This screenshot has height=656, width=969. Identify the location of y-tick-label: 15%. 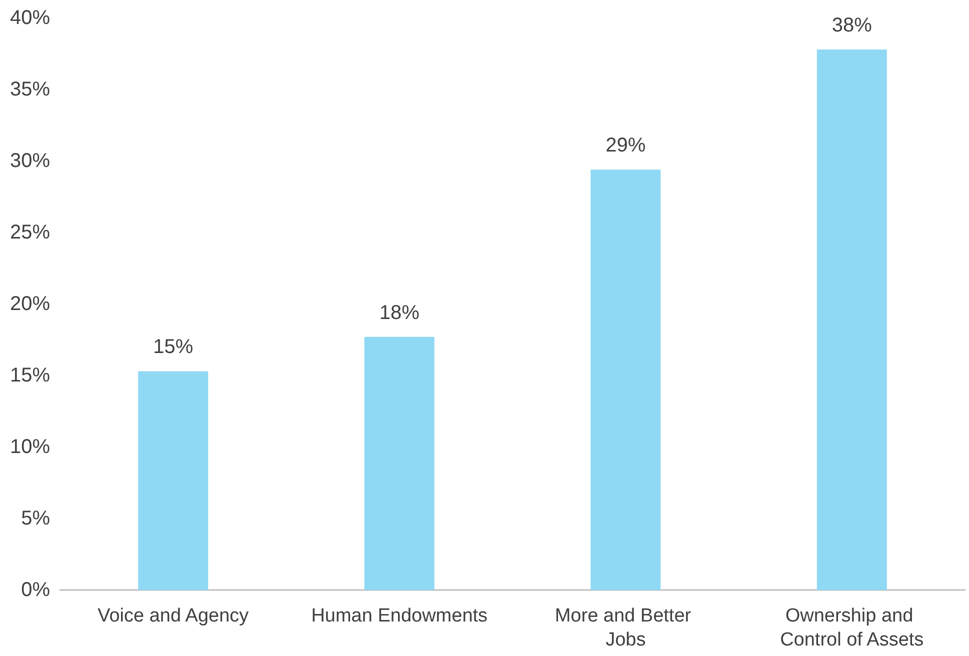
(30, 375).